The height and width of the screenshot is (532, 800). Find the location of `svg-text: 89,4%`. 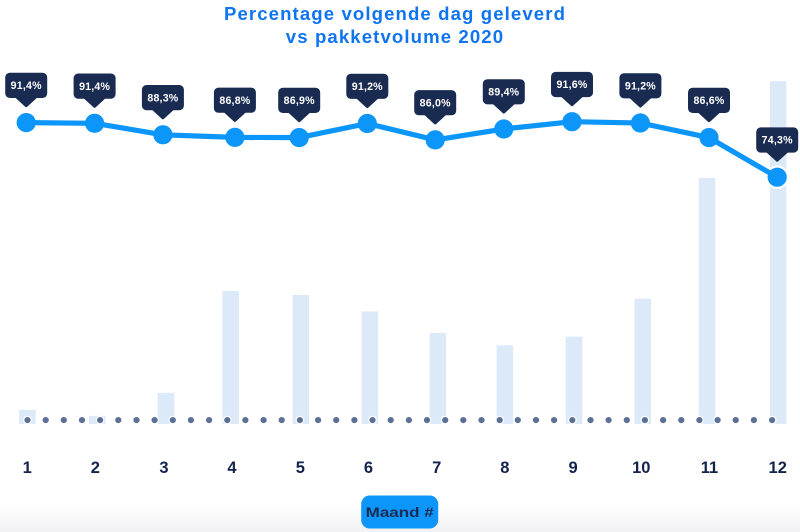

svg-text: 89,4% is located at coordinates (503, 93).